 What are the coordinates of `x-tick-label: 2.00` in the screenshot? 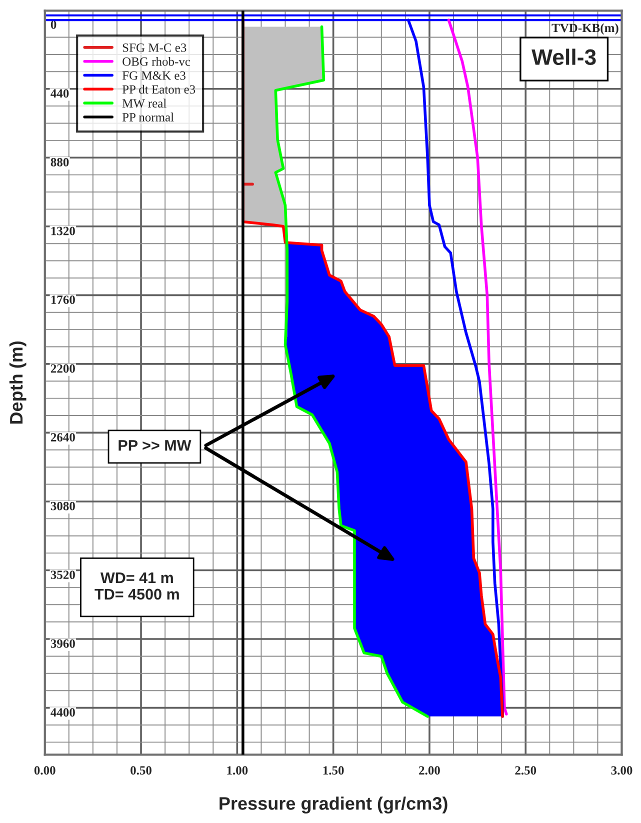 It's located at (429, 770).